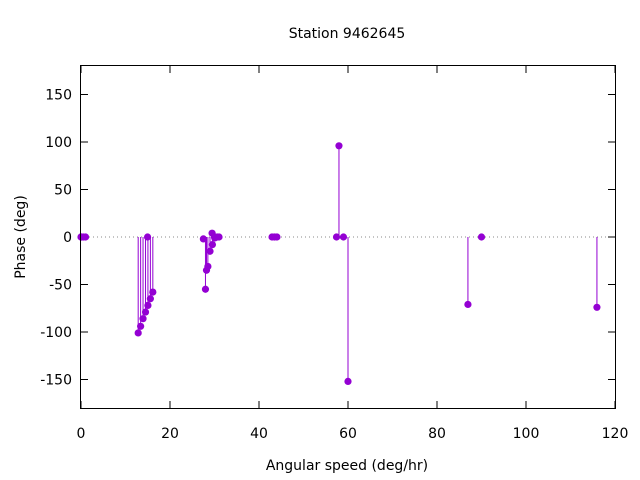  I want to click on y-tick-label: 100, so click(58, 143).